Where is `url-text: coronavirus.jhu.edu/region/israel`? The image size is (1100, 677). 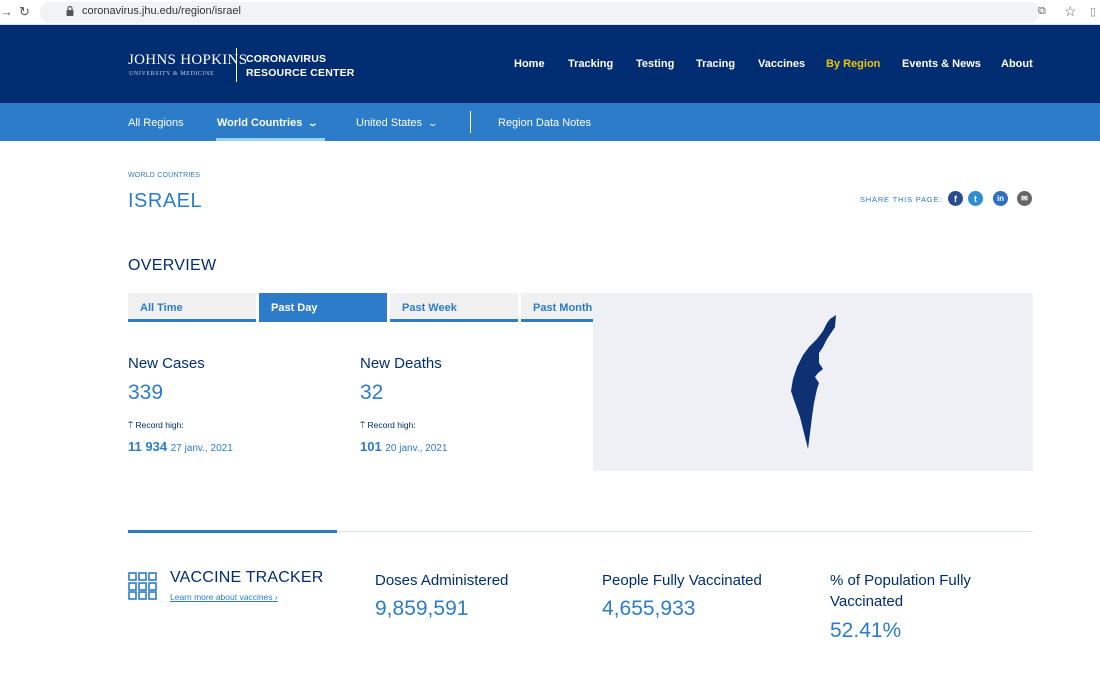 url-text: coronavirus.jhu.edu/region/israel is located at coordinates (161, 11).